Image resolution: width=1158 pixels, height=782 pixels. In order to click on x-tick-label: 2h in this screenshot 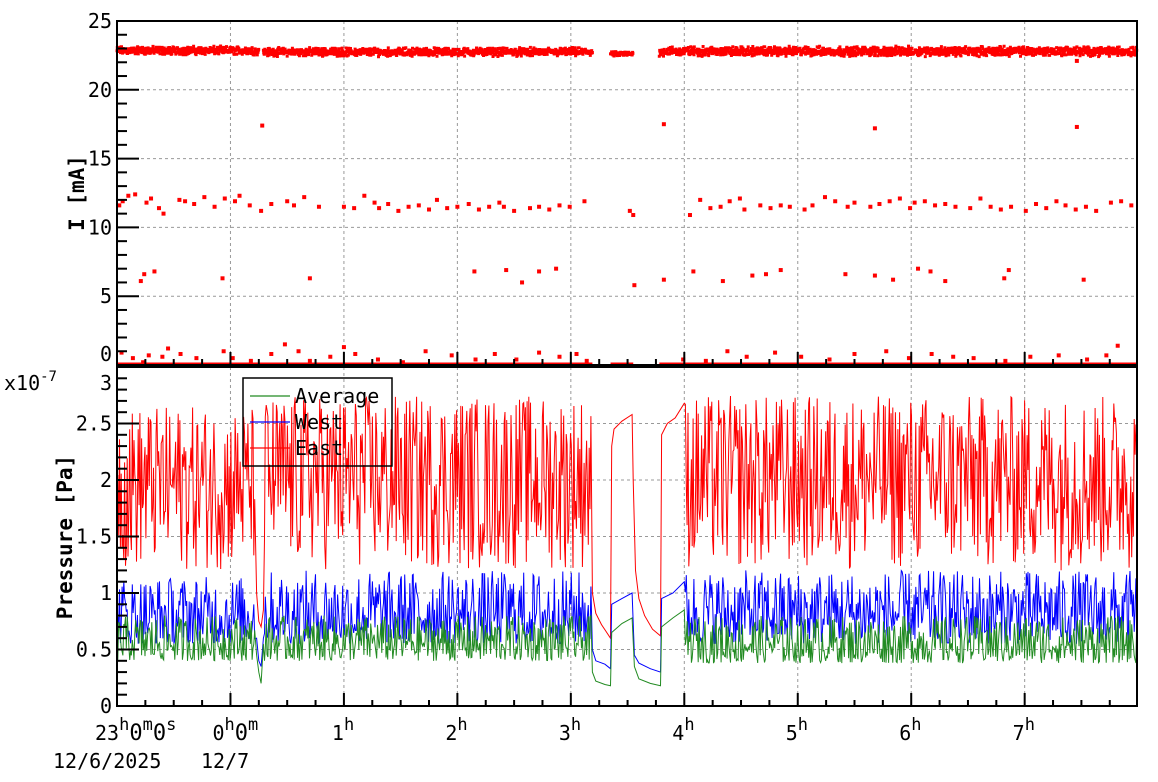, I will do `click(456, 730)`.